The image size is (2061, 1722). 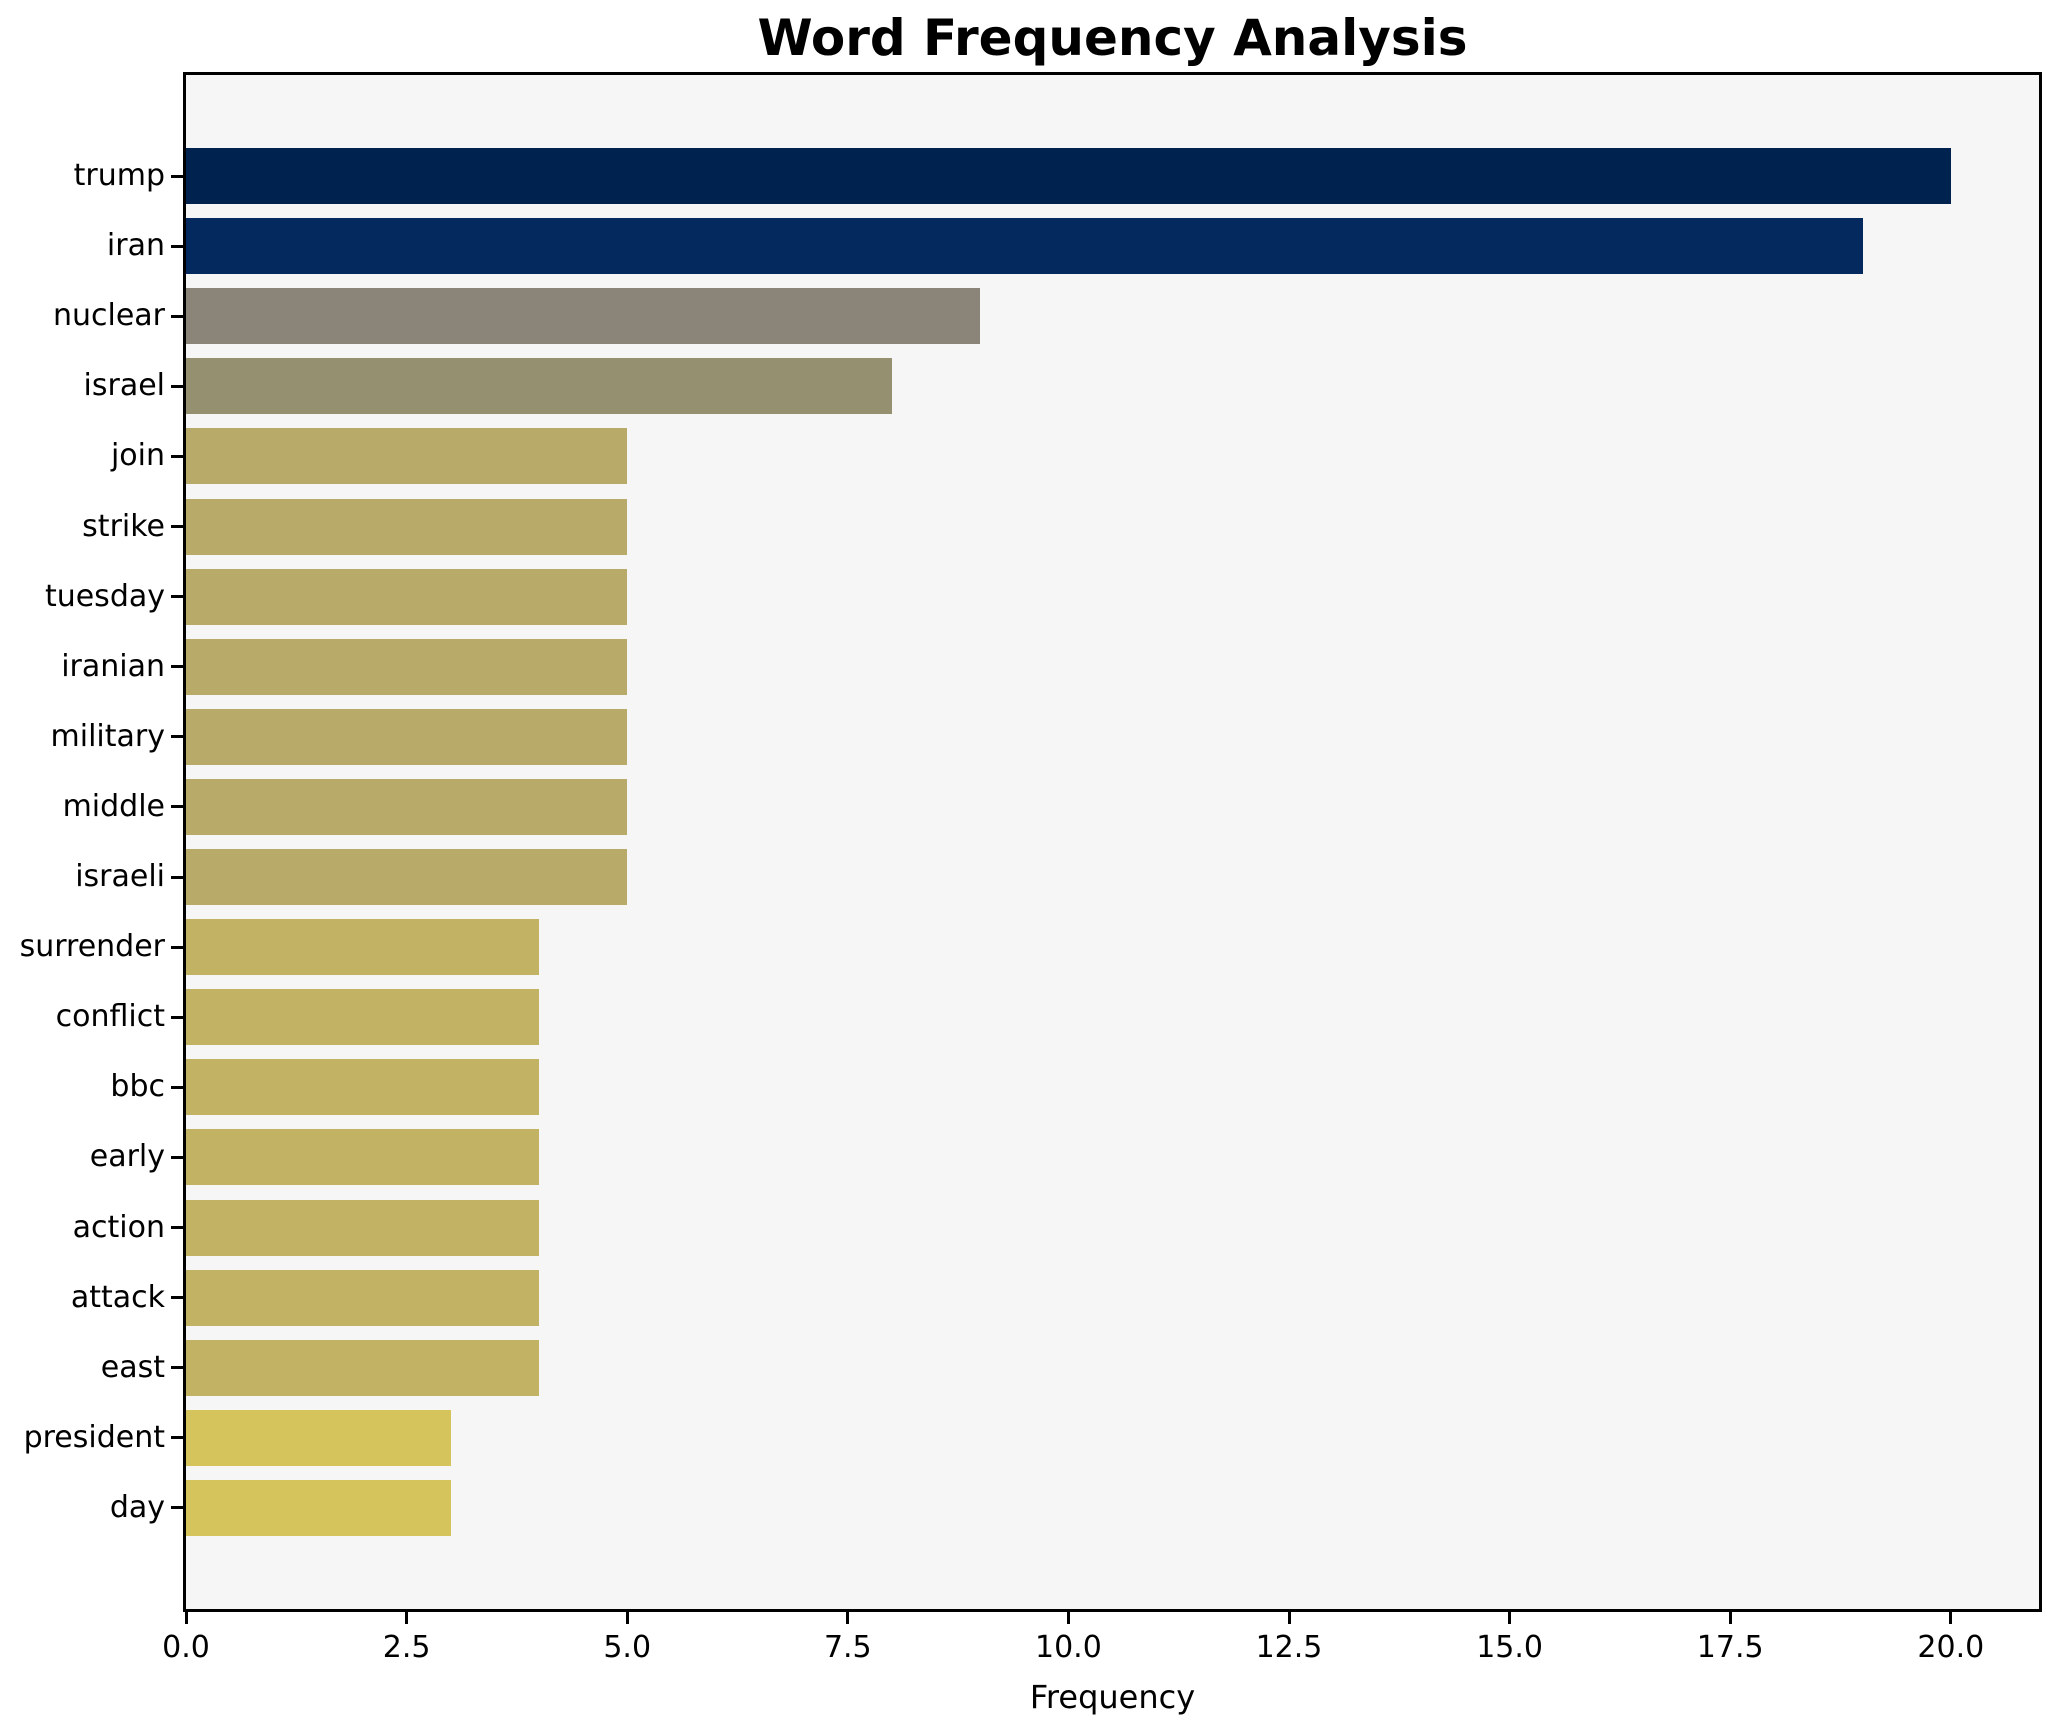 I want to click on bar-israel, so click(x=539, y=386).